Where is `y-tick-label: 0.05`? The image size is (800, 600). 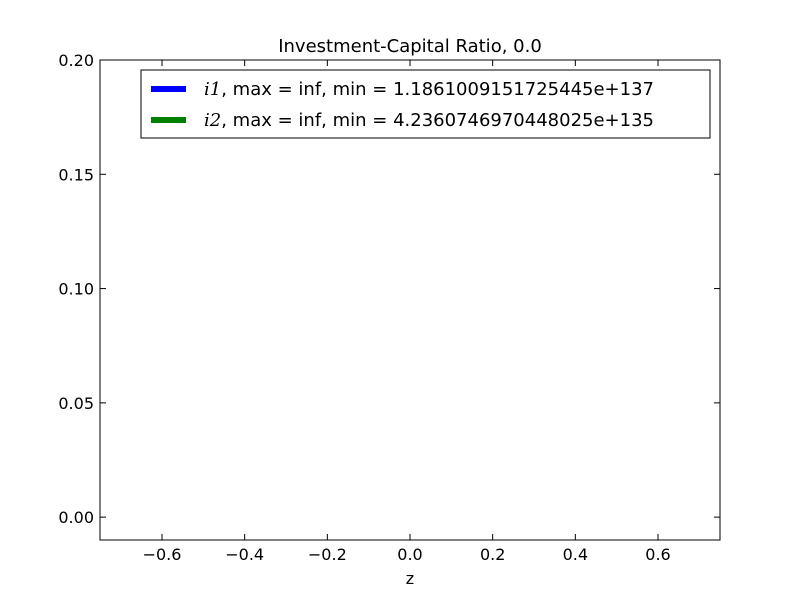
y-tick-label: 0.05 is located at coordinates (76, 403).